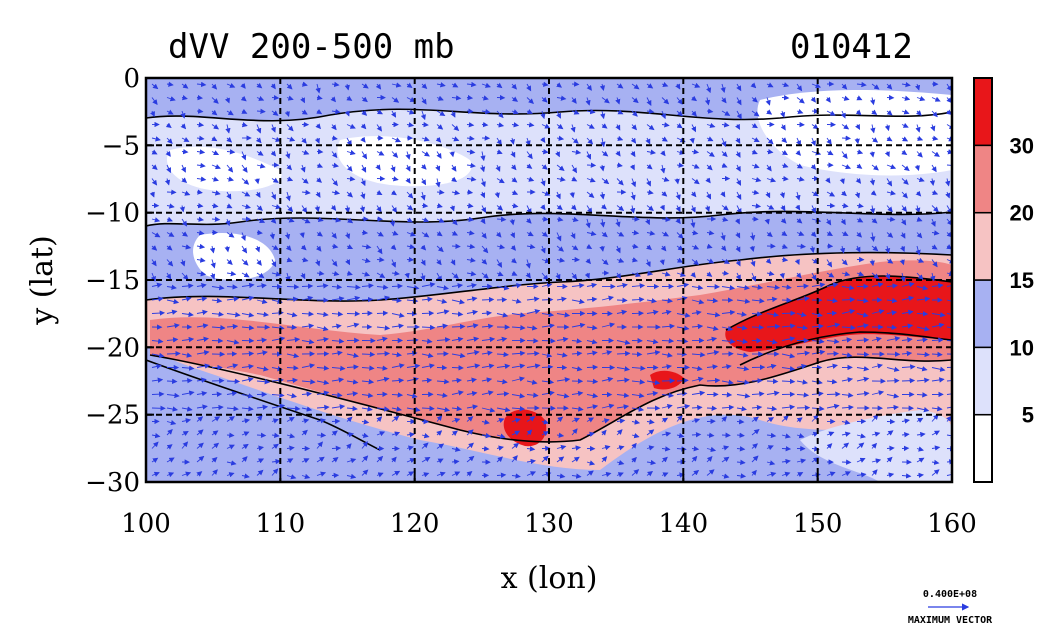 The image size is (1056, 631). Describe the element at coordinates (42, 280) in the screenshot. I see `y-axis-label: y (lat)` at that location.